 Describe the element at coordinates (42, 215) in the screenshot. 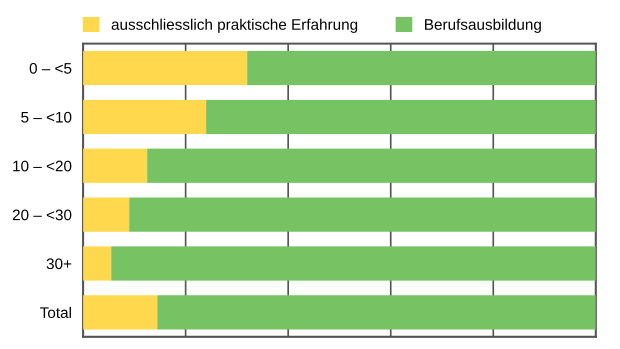

I see `y-tick-label: 20 – <30` at that location.